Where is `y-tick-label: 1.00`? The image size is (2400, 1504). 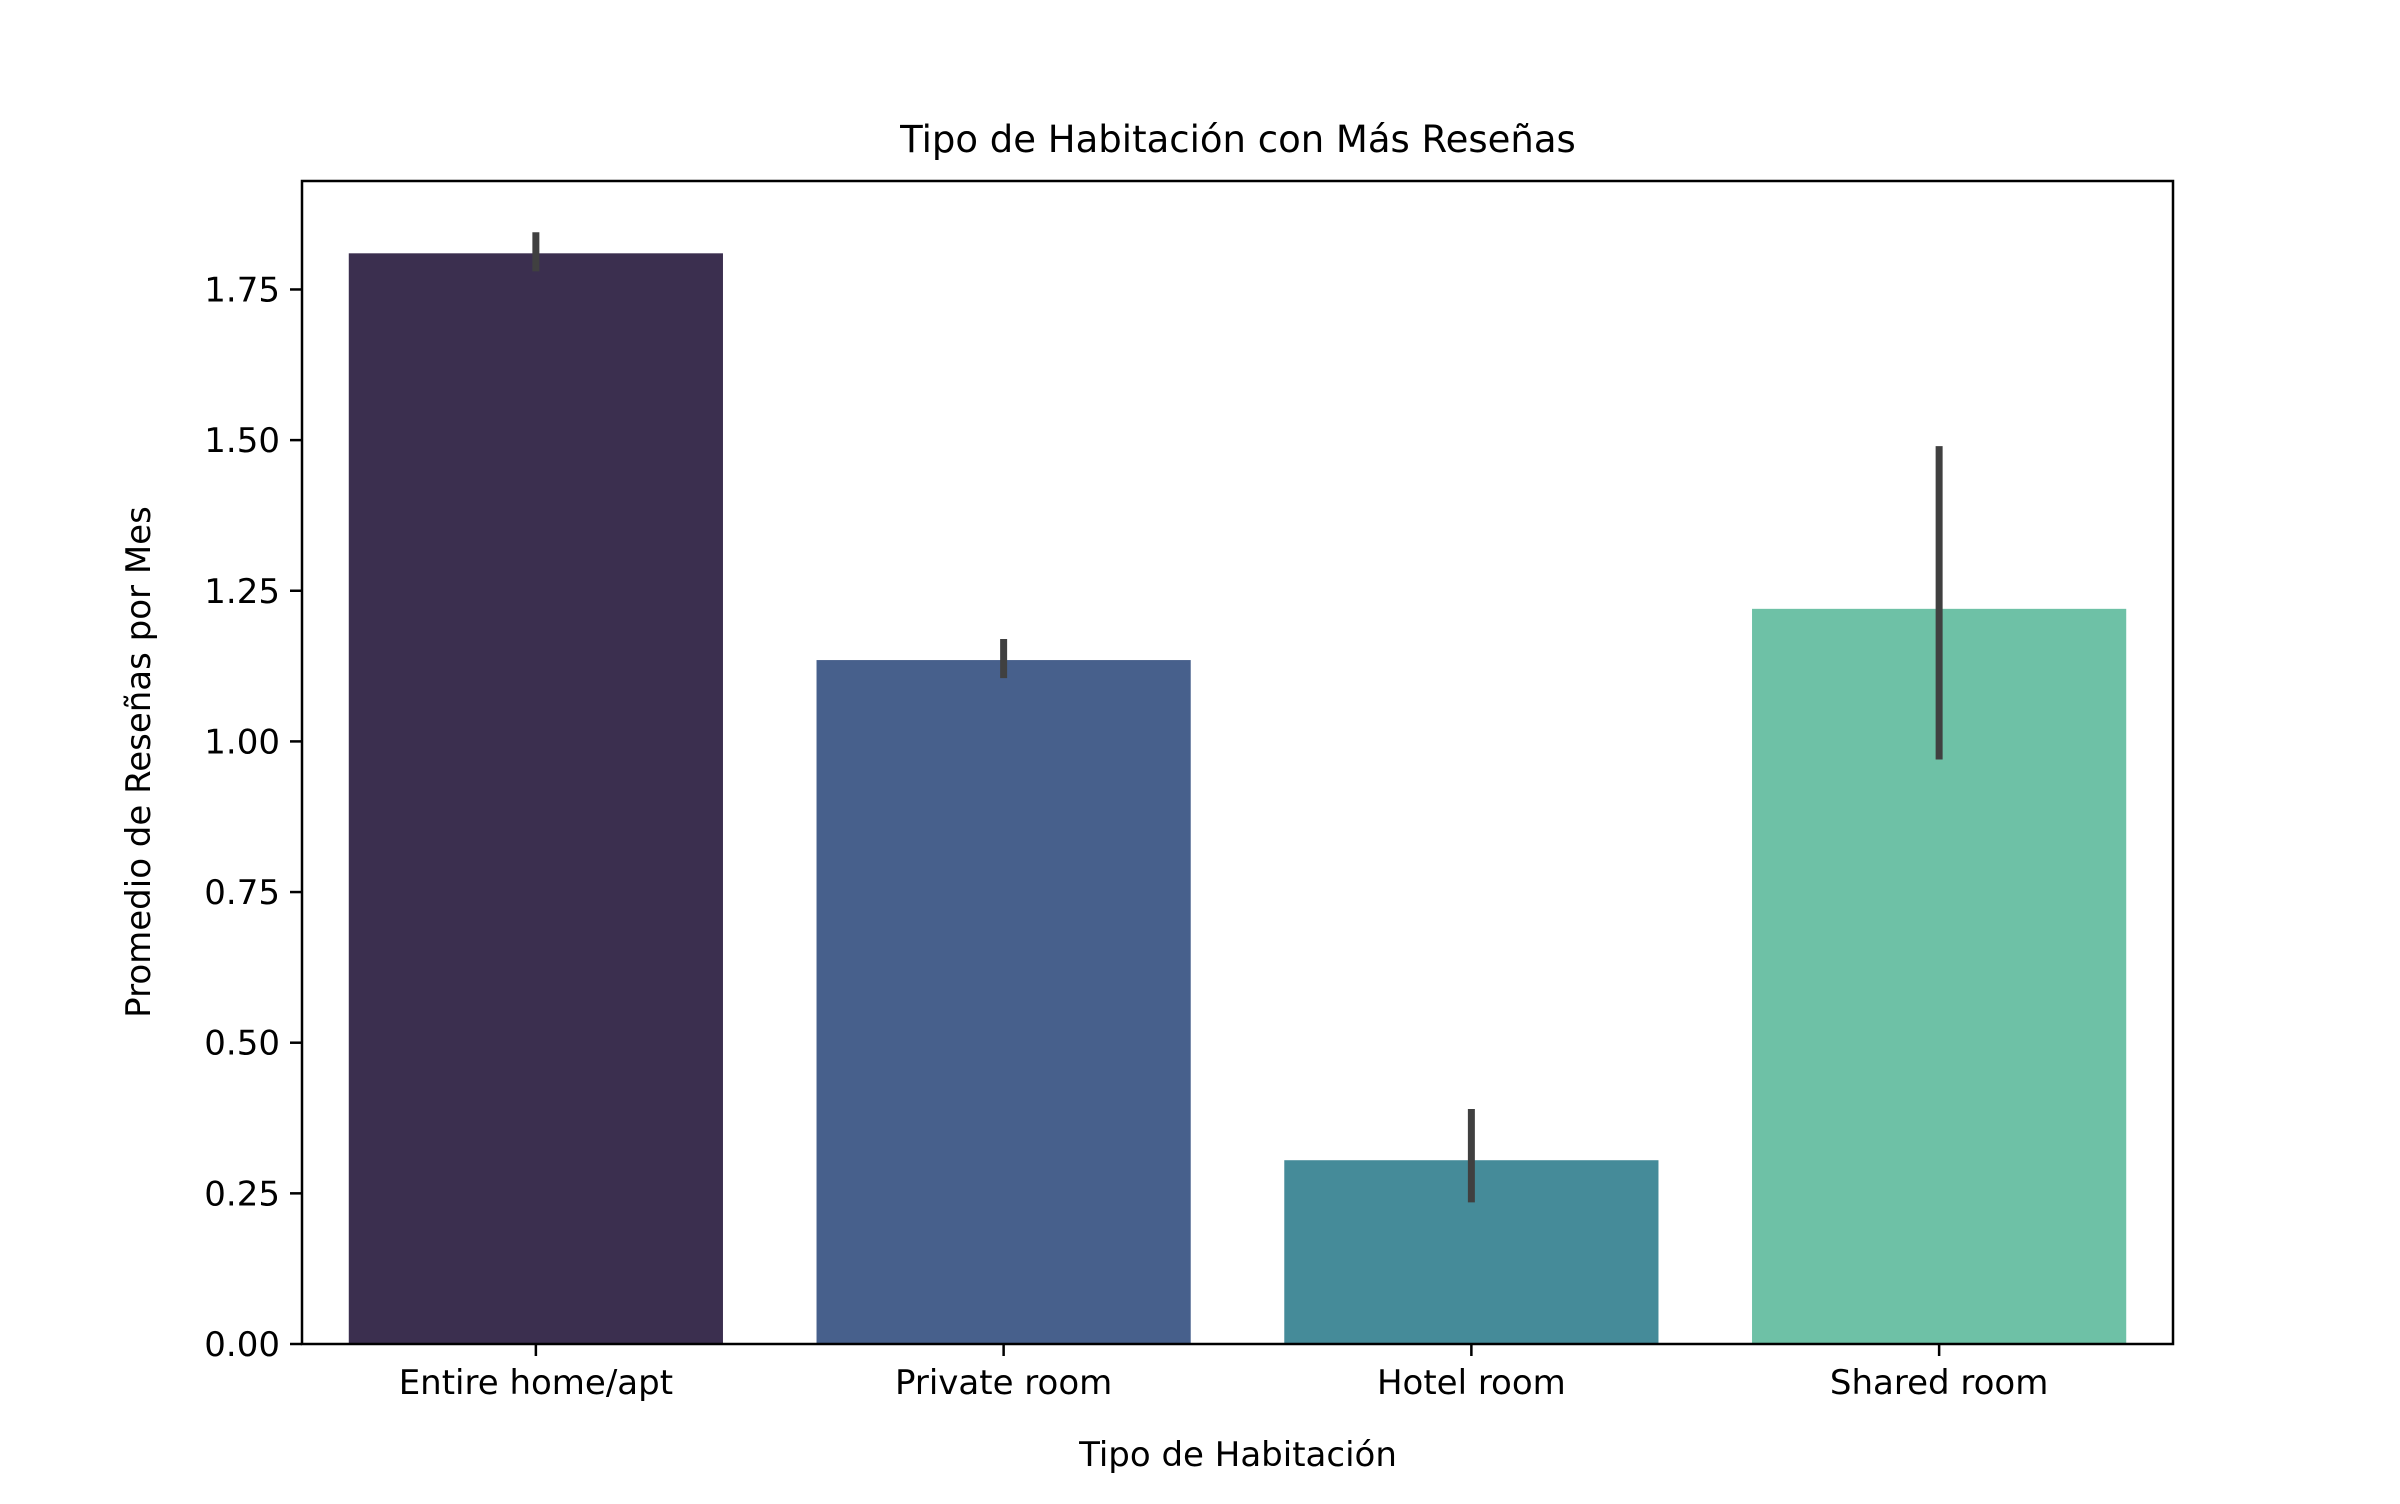 y-tick-label: 1.00 is located at coordinates (242, 742).